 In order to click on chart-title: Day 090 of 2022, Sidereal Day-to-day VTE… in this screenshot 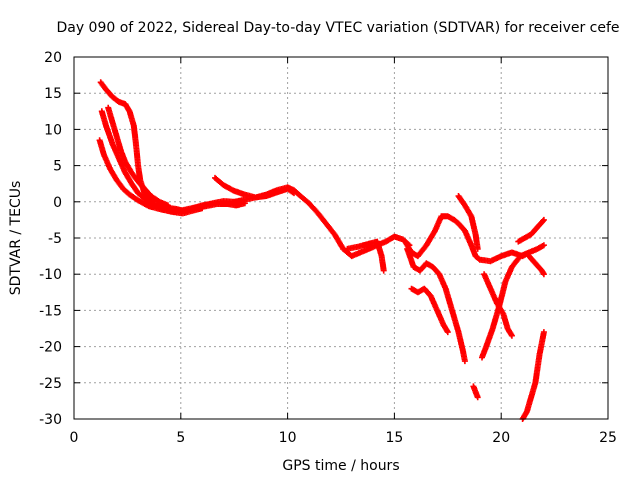, I will do `click(337, 28)`.